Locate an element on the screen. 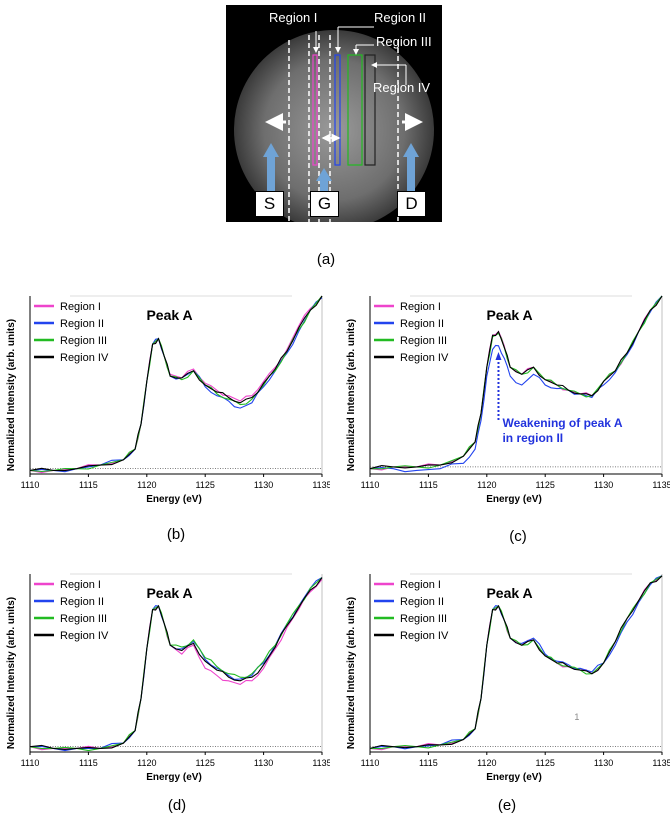  blue-arrow-s is located at coordinates (271, 173).